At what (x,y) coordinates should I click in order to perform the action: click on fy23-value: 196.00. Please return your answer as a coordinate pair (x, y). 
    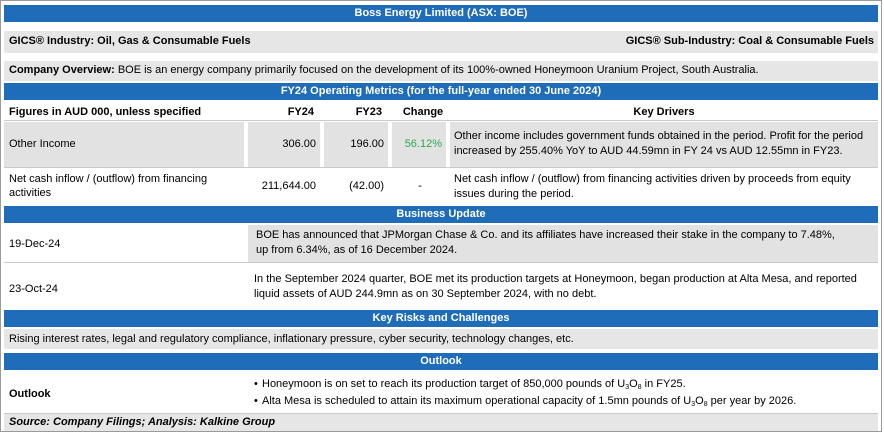
    Looking at the image, I should click on (367, 144).